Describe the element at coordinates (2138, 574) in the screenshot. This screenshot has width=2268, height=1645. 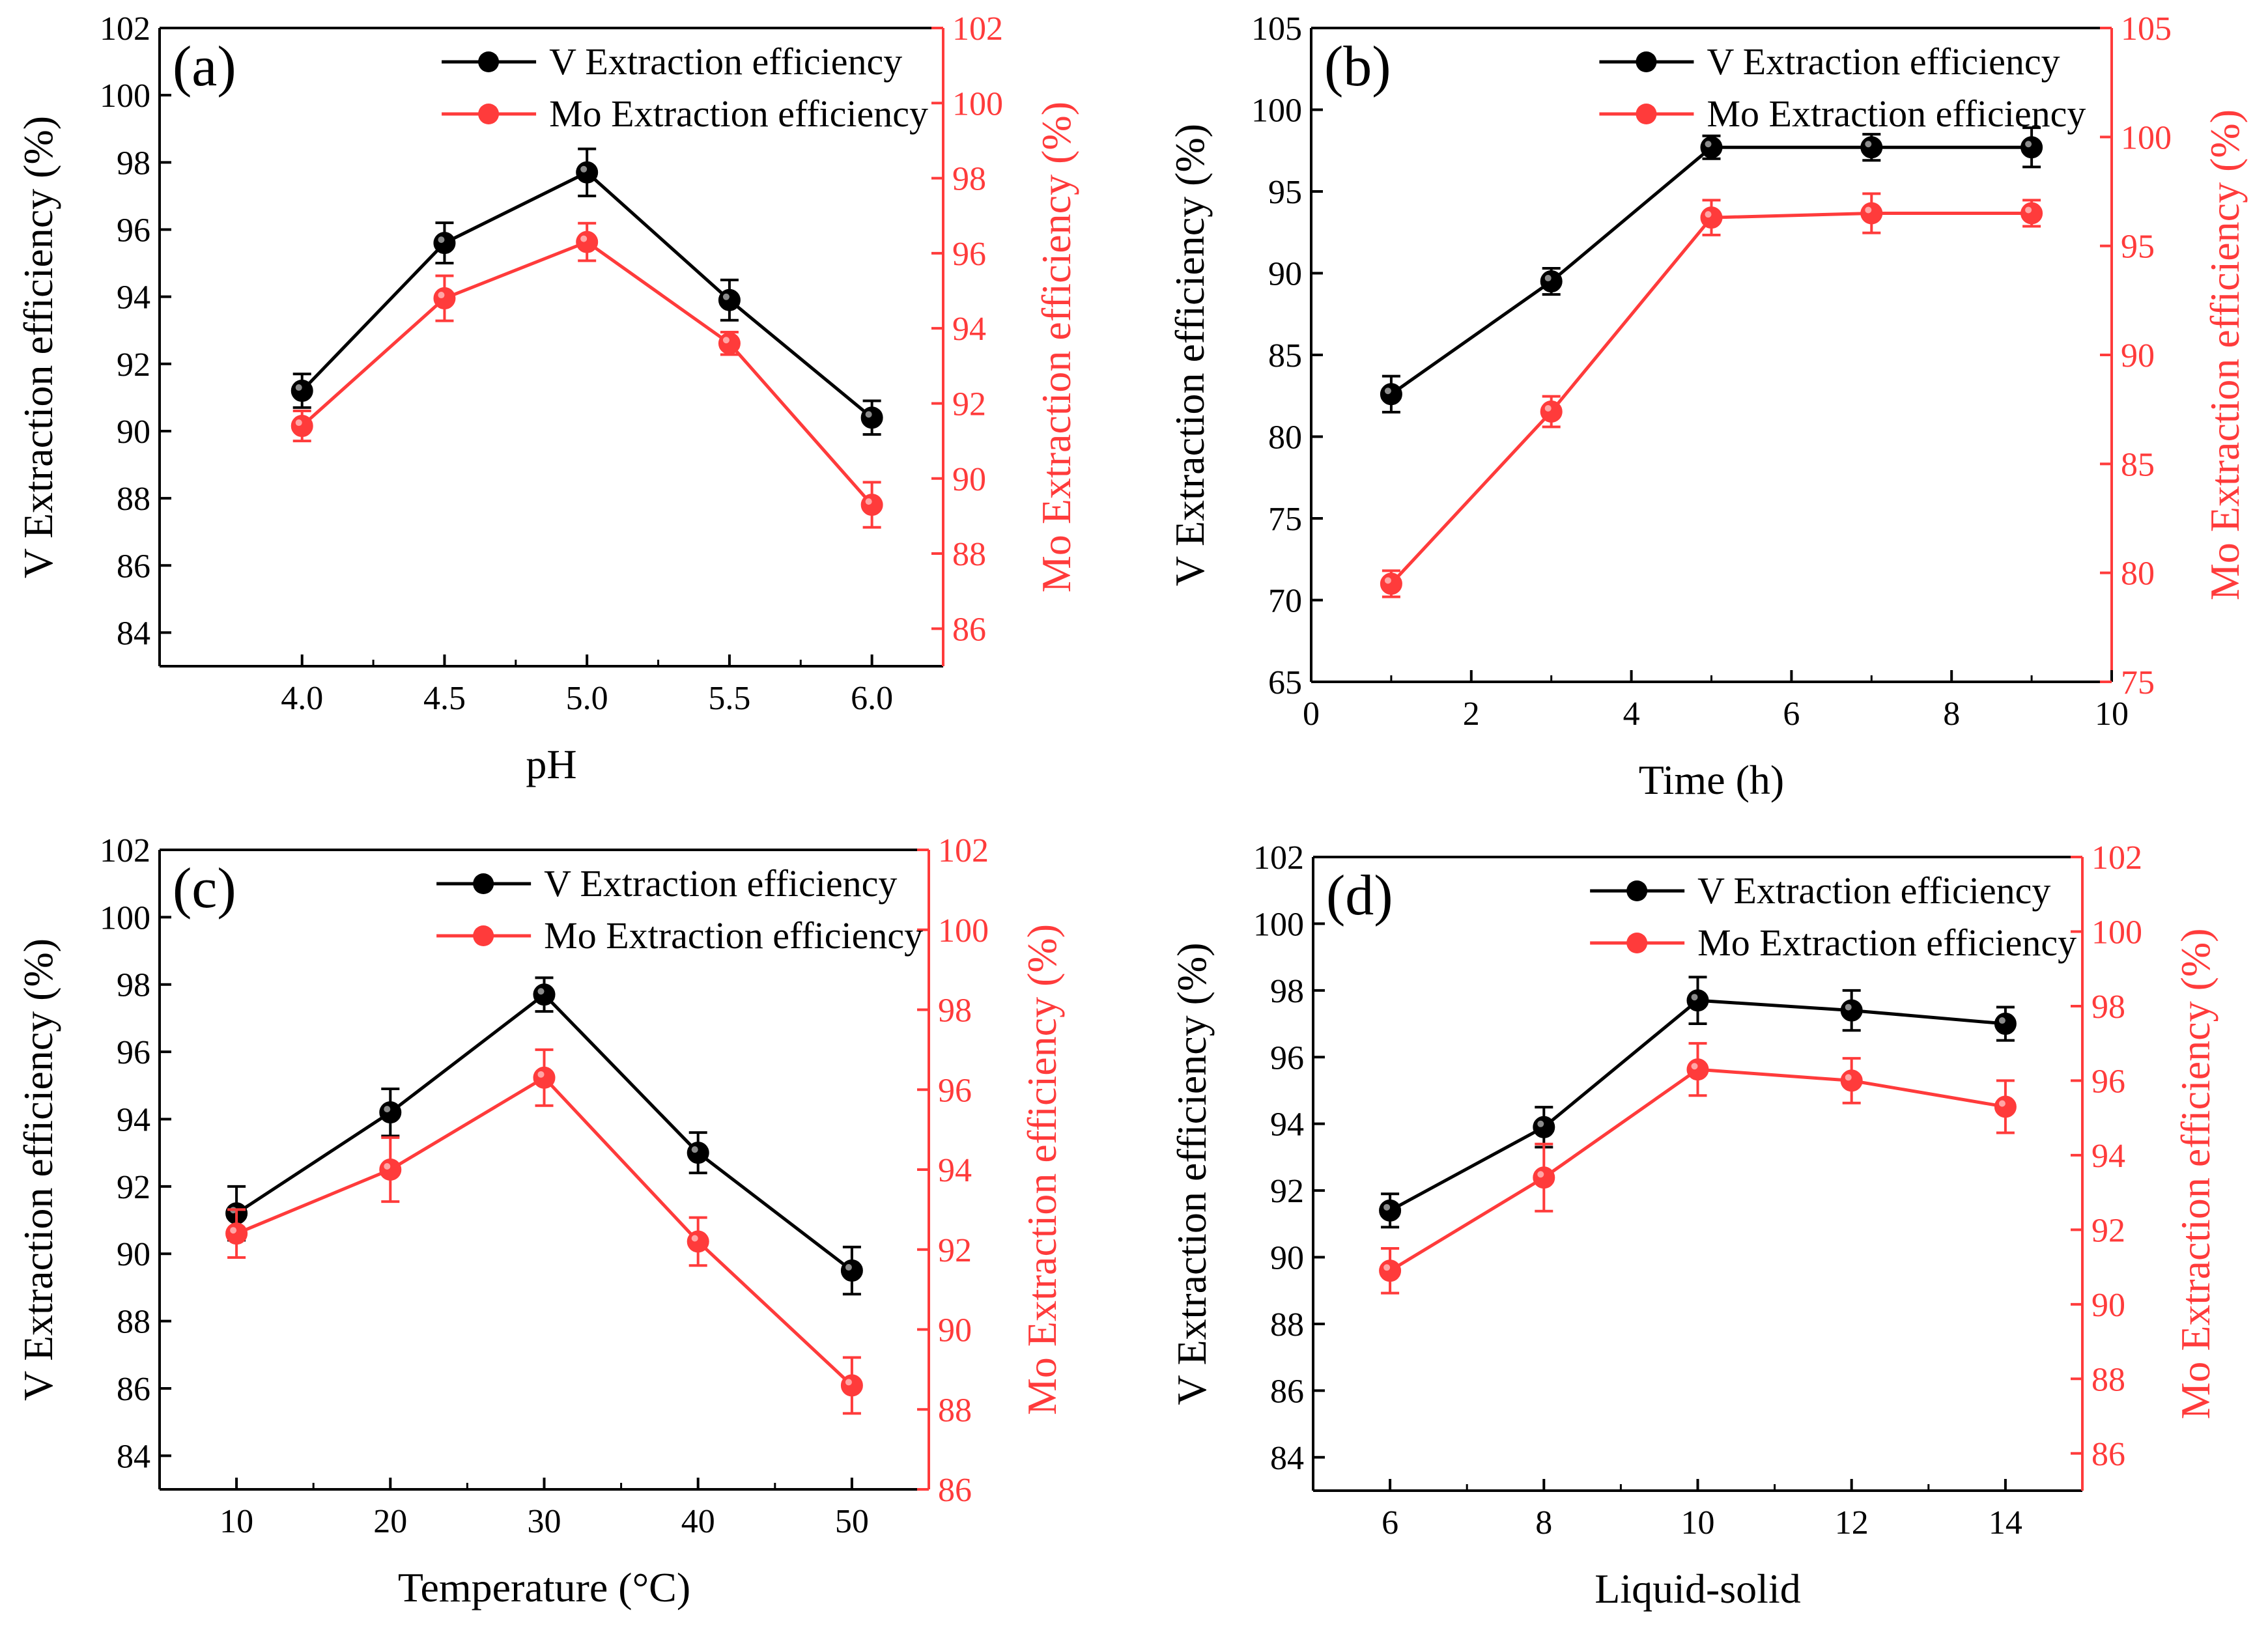
I see `right-y-tick-label: 80` at that location.